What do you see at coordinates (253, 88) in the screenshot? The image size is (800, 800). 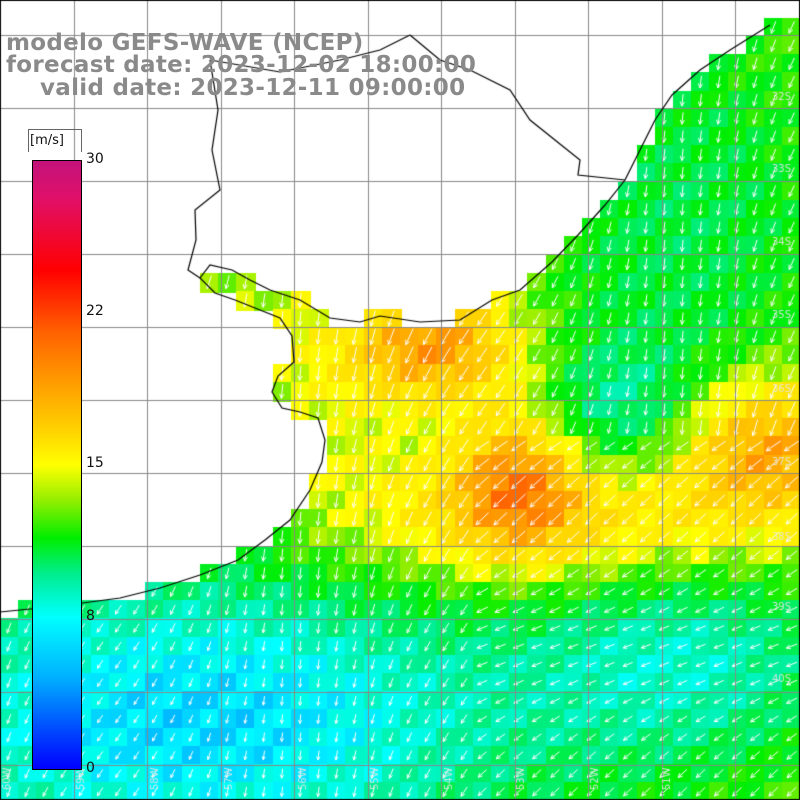 I see `title-valid-date: valid date: 2023-12-11 09:00:00` at bounding box center [253, 88].